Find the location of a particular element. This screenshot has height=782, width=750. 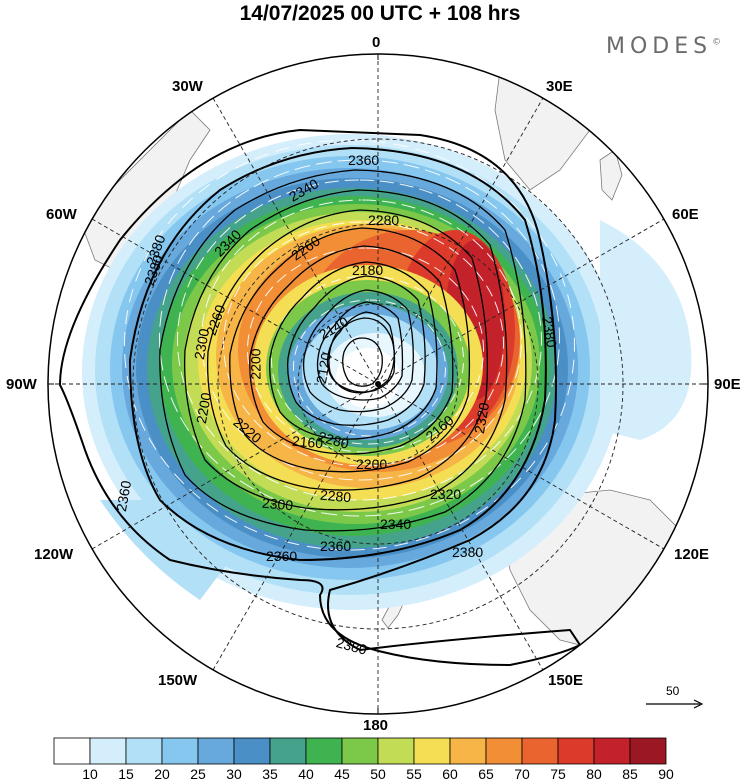

lon-label-60w: 60W is located at coordinates (61, 214).